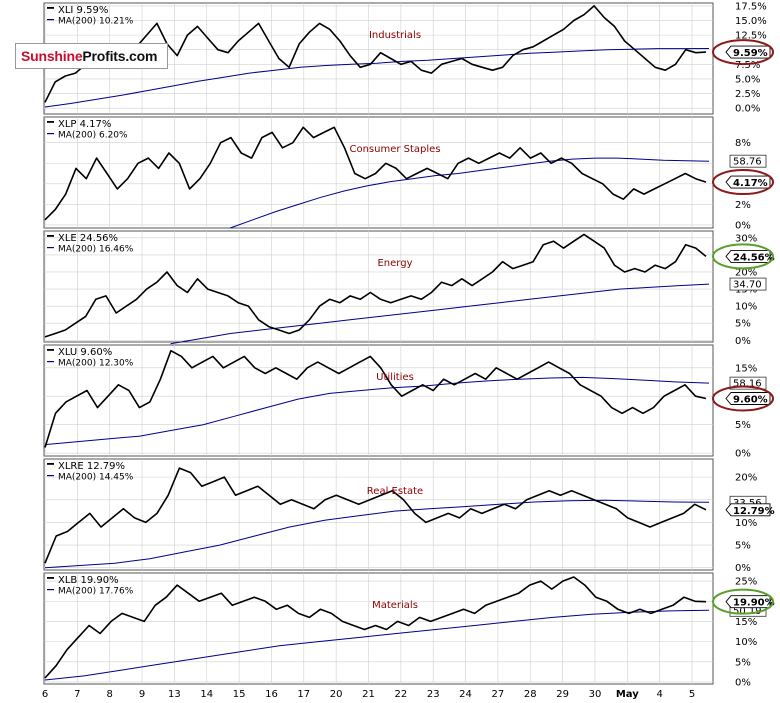 The image size is (780, 703). I want to click on watermark-logo: SunshineProfits.com, so click(91, 56).